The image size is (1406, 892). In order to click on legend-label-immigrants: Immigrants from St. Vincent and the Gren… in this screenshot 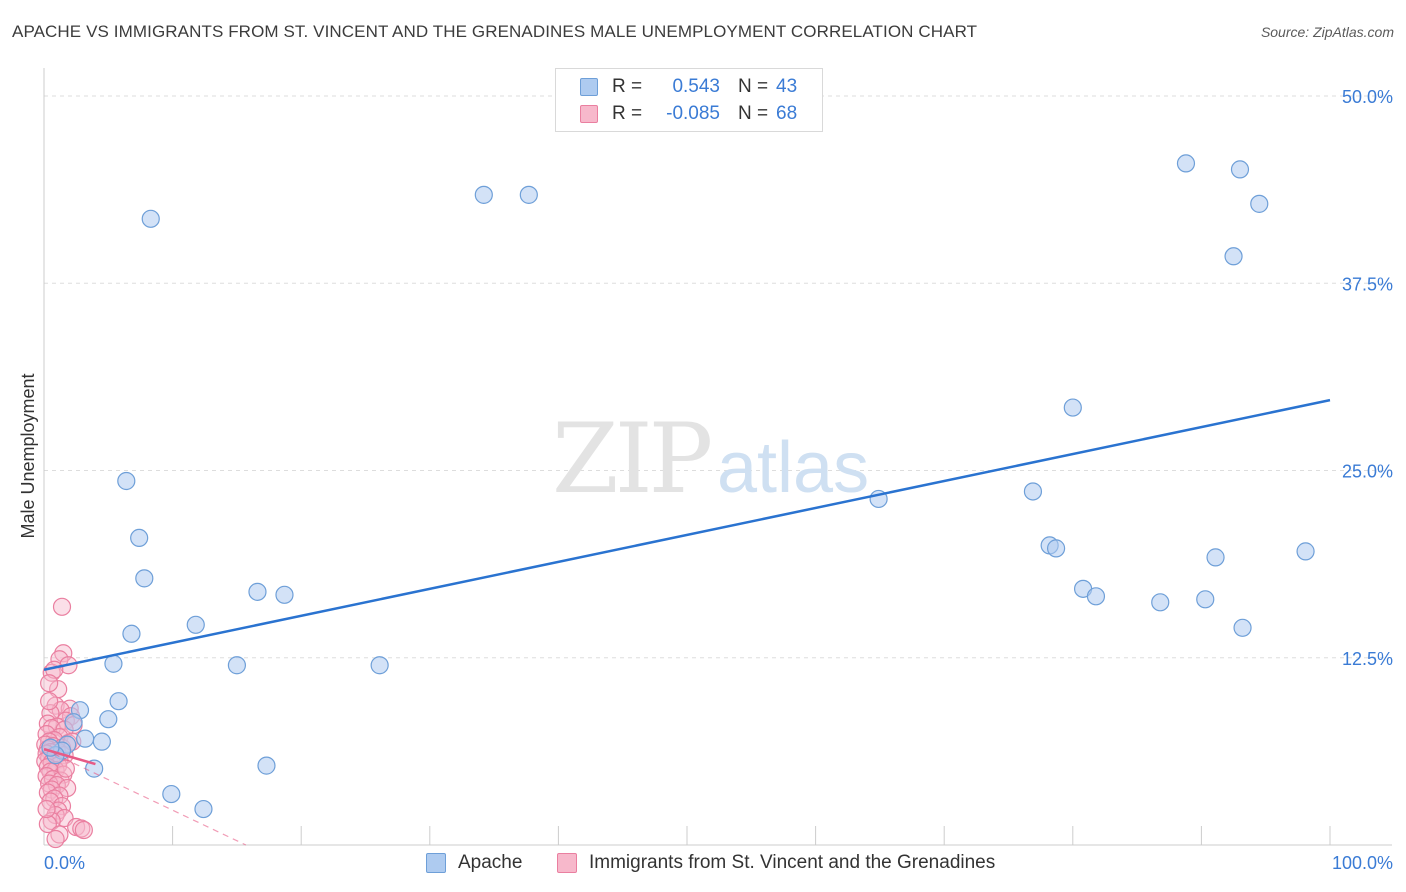, I will do `click(792, 862)`.